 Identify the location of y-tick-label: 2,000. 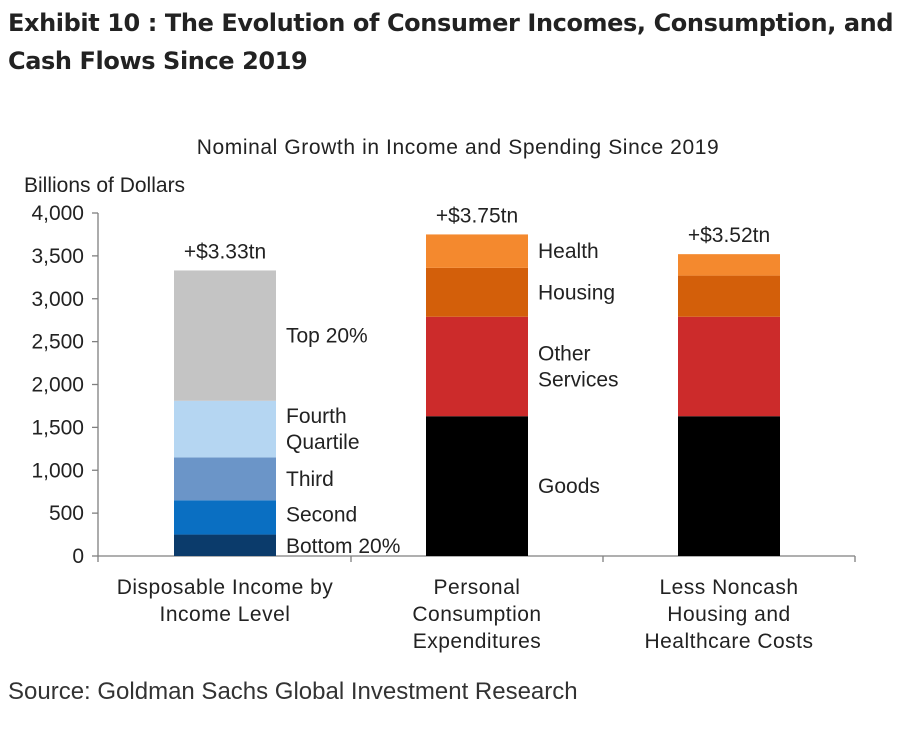
(57, 385).